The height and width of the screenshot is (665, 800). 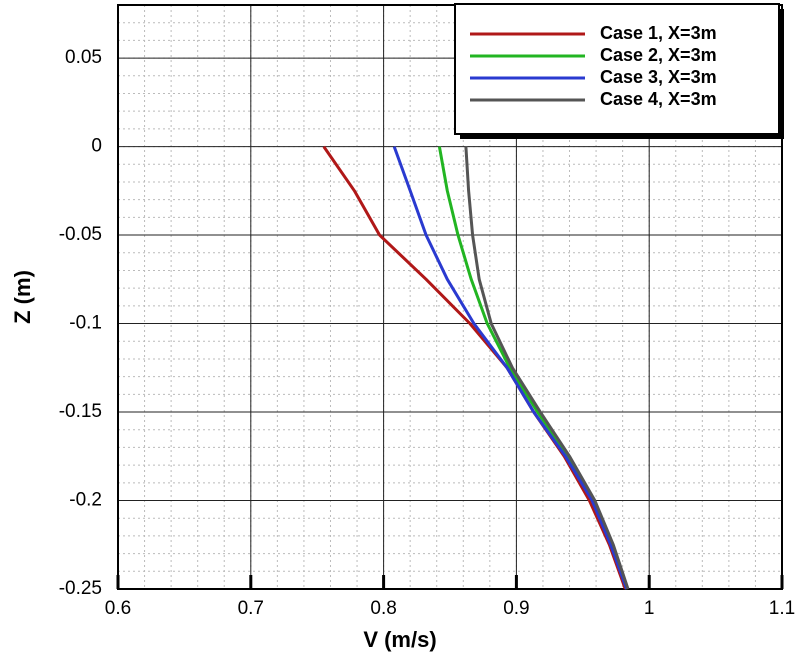 What do you see at coordinates (658, 55) in the screenshot?
I see `legend-label: Case 2, X=3m` at bounding box center [658, 55].